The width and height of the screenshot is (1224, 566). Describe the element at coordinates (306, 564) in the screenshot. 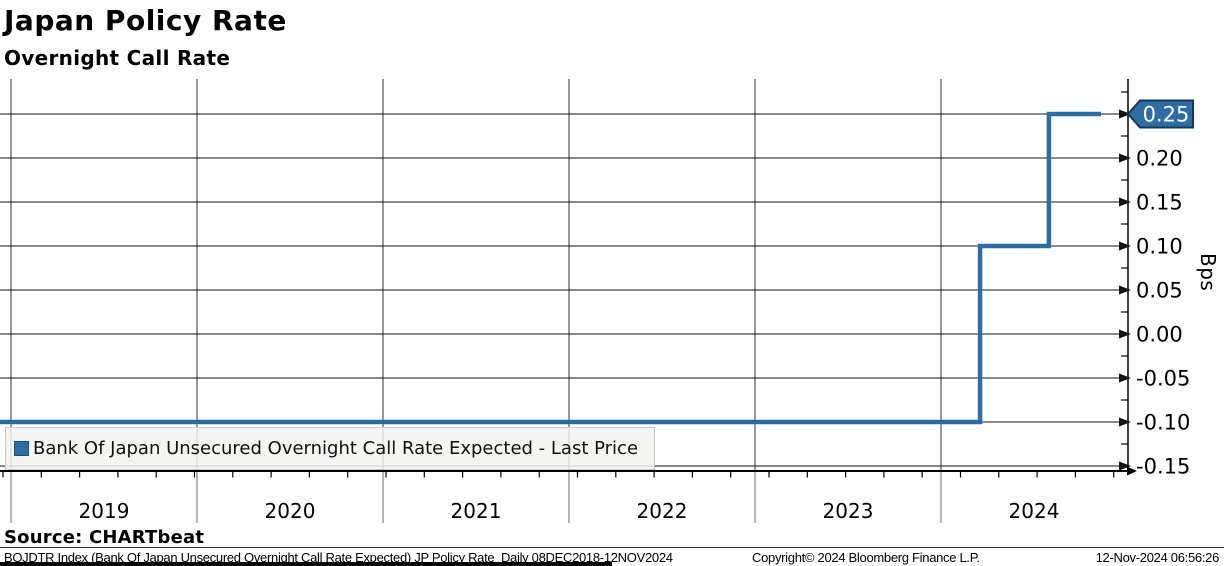

I see `bottom-edge-bar` at that location.